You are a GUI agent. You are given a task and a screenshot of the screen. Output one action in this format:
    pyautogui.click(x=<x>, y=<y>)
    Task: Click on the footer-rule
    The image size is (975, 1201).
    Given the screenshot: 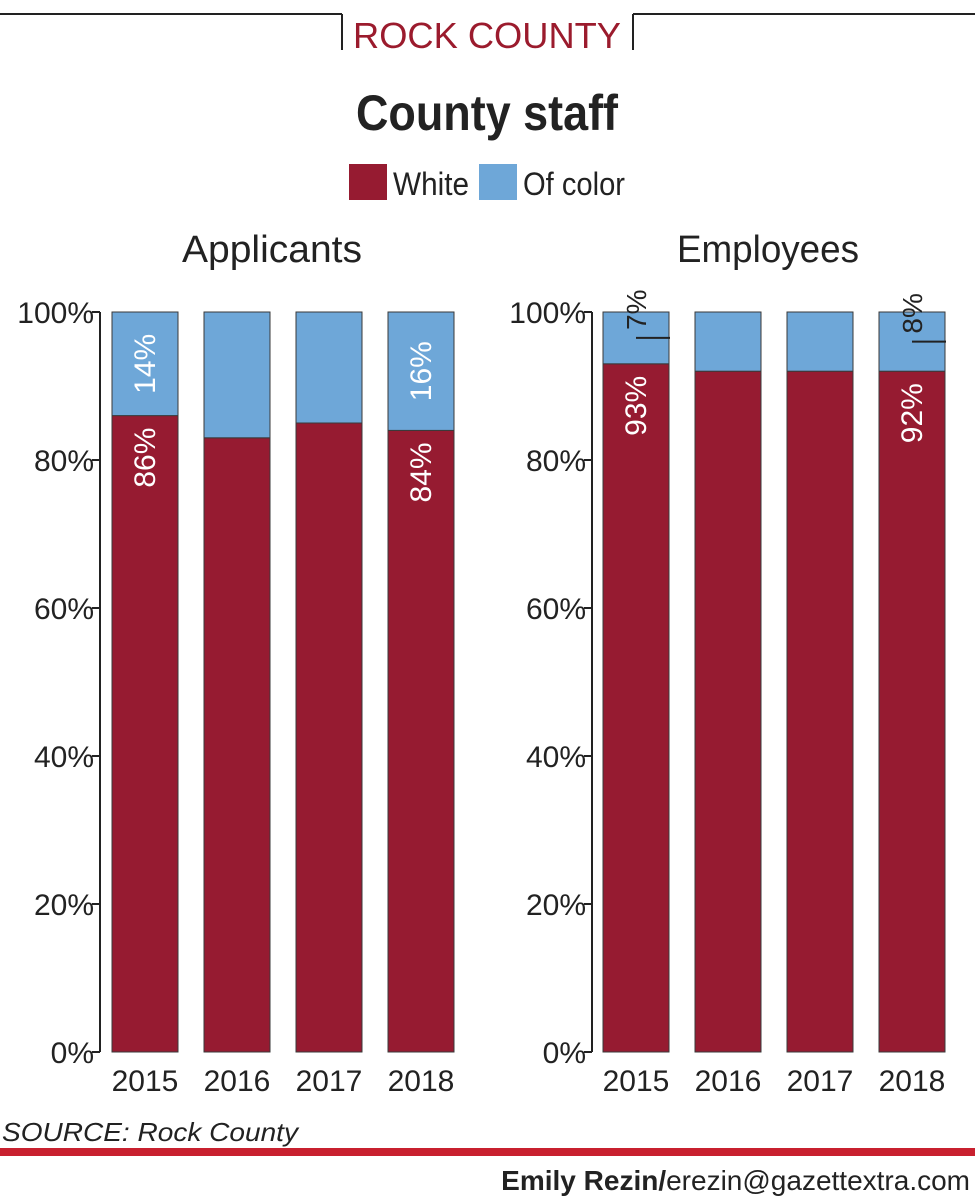 What is the action you would take?
    pyautogui.click(x=487, y=1152)
    